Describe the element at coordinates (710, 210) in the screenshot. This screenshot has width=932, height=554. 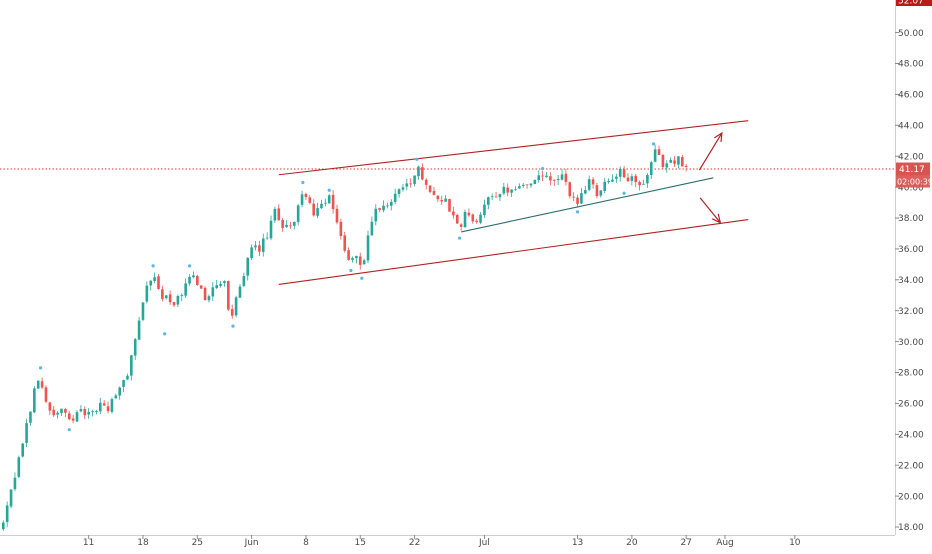
I see `arrow-down` at that location.